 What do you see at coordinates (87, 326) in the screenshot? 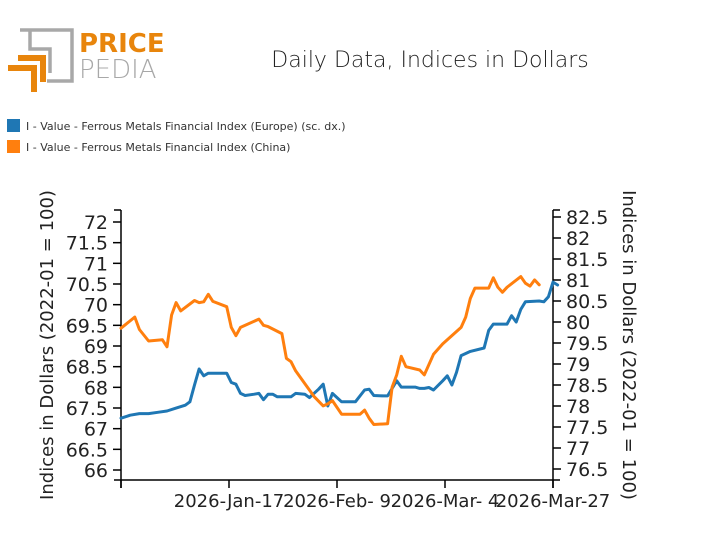
I see `left-y-tick-label: 69.5` at bounding box center [87, 326].